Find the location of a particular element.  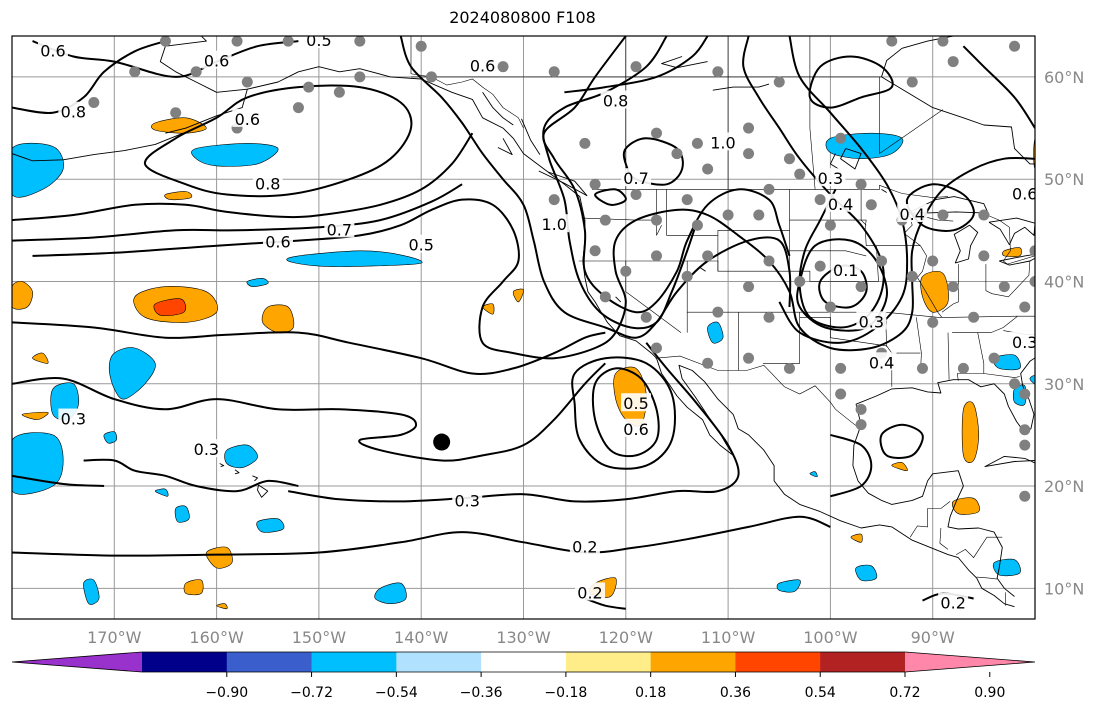

contour-label: 0.4 is located at coordinates (840, 204).